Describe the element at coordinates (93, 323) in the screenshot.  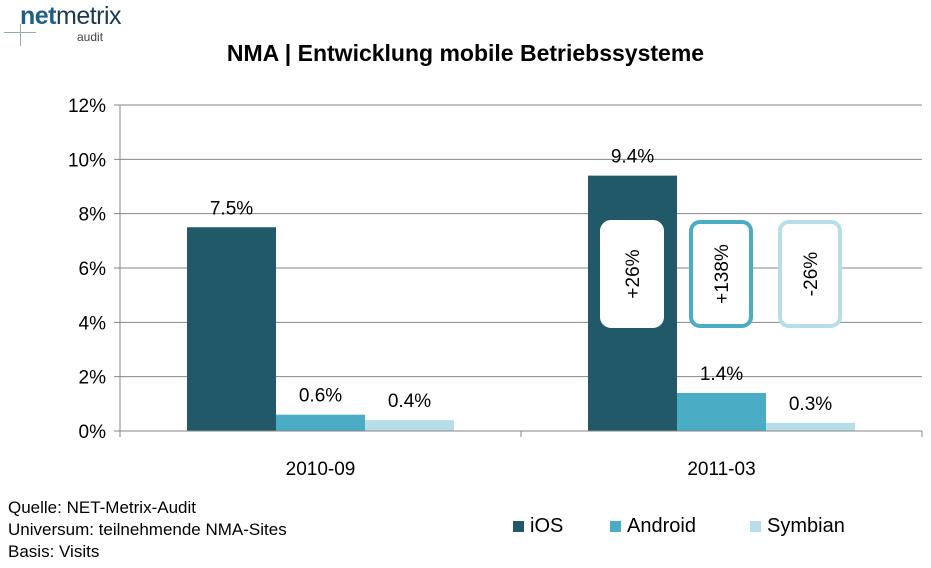
I see `y-tick-label: 4%` at that location.